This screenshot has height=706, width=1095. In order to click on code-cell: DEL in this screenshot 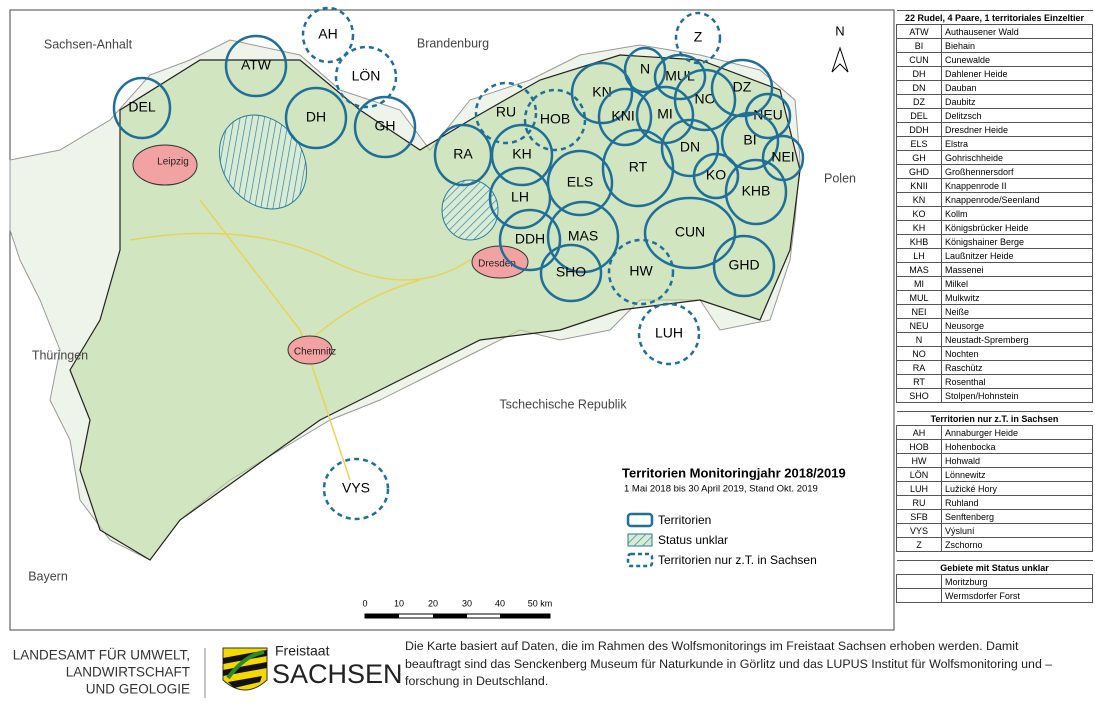, I will do `click(919, 115)`.